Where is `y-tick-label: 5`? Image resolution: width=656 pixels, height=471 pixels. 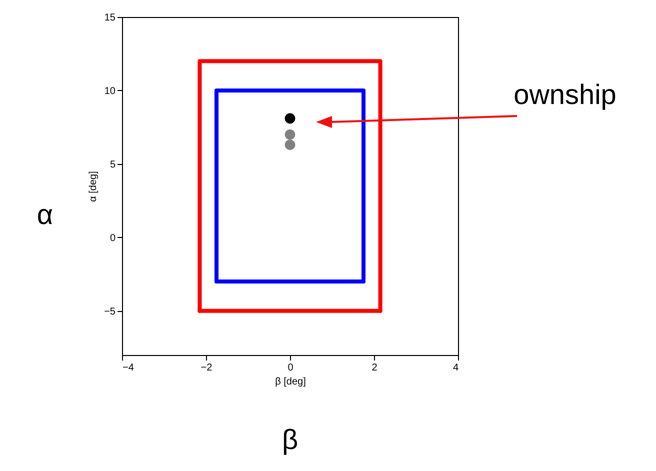 y-tick-label: 5 is located at coordinates (113, 164).